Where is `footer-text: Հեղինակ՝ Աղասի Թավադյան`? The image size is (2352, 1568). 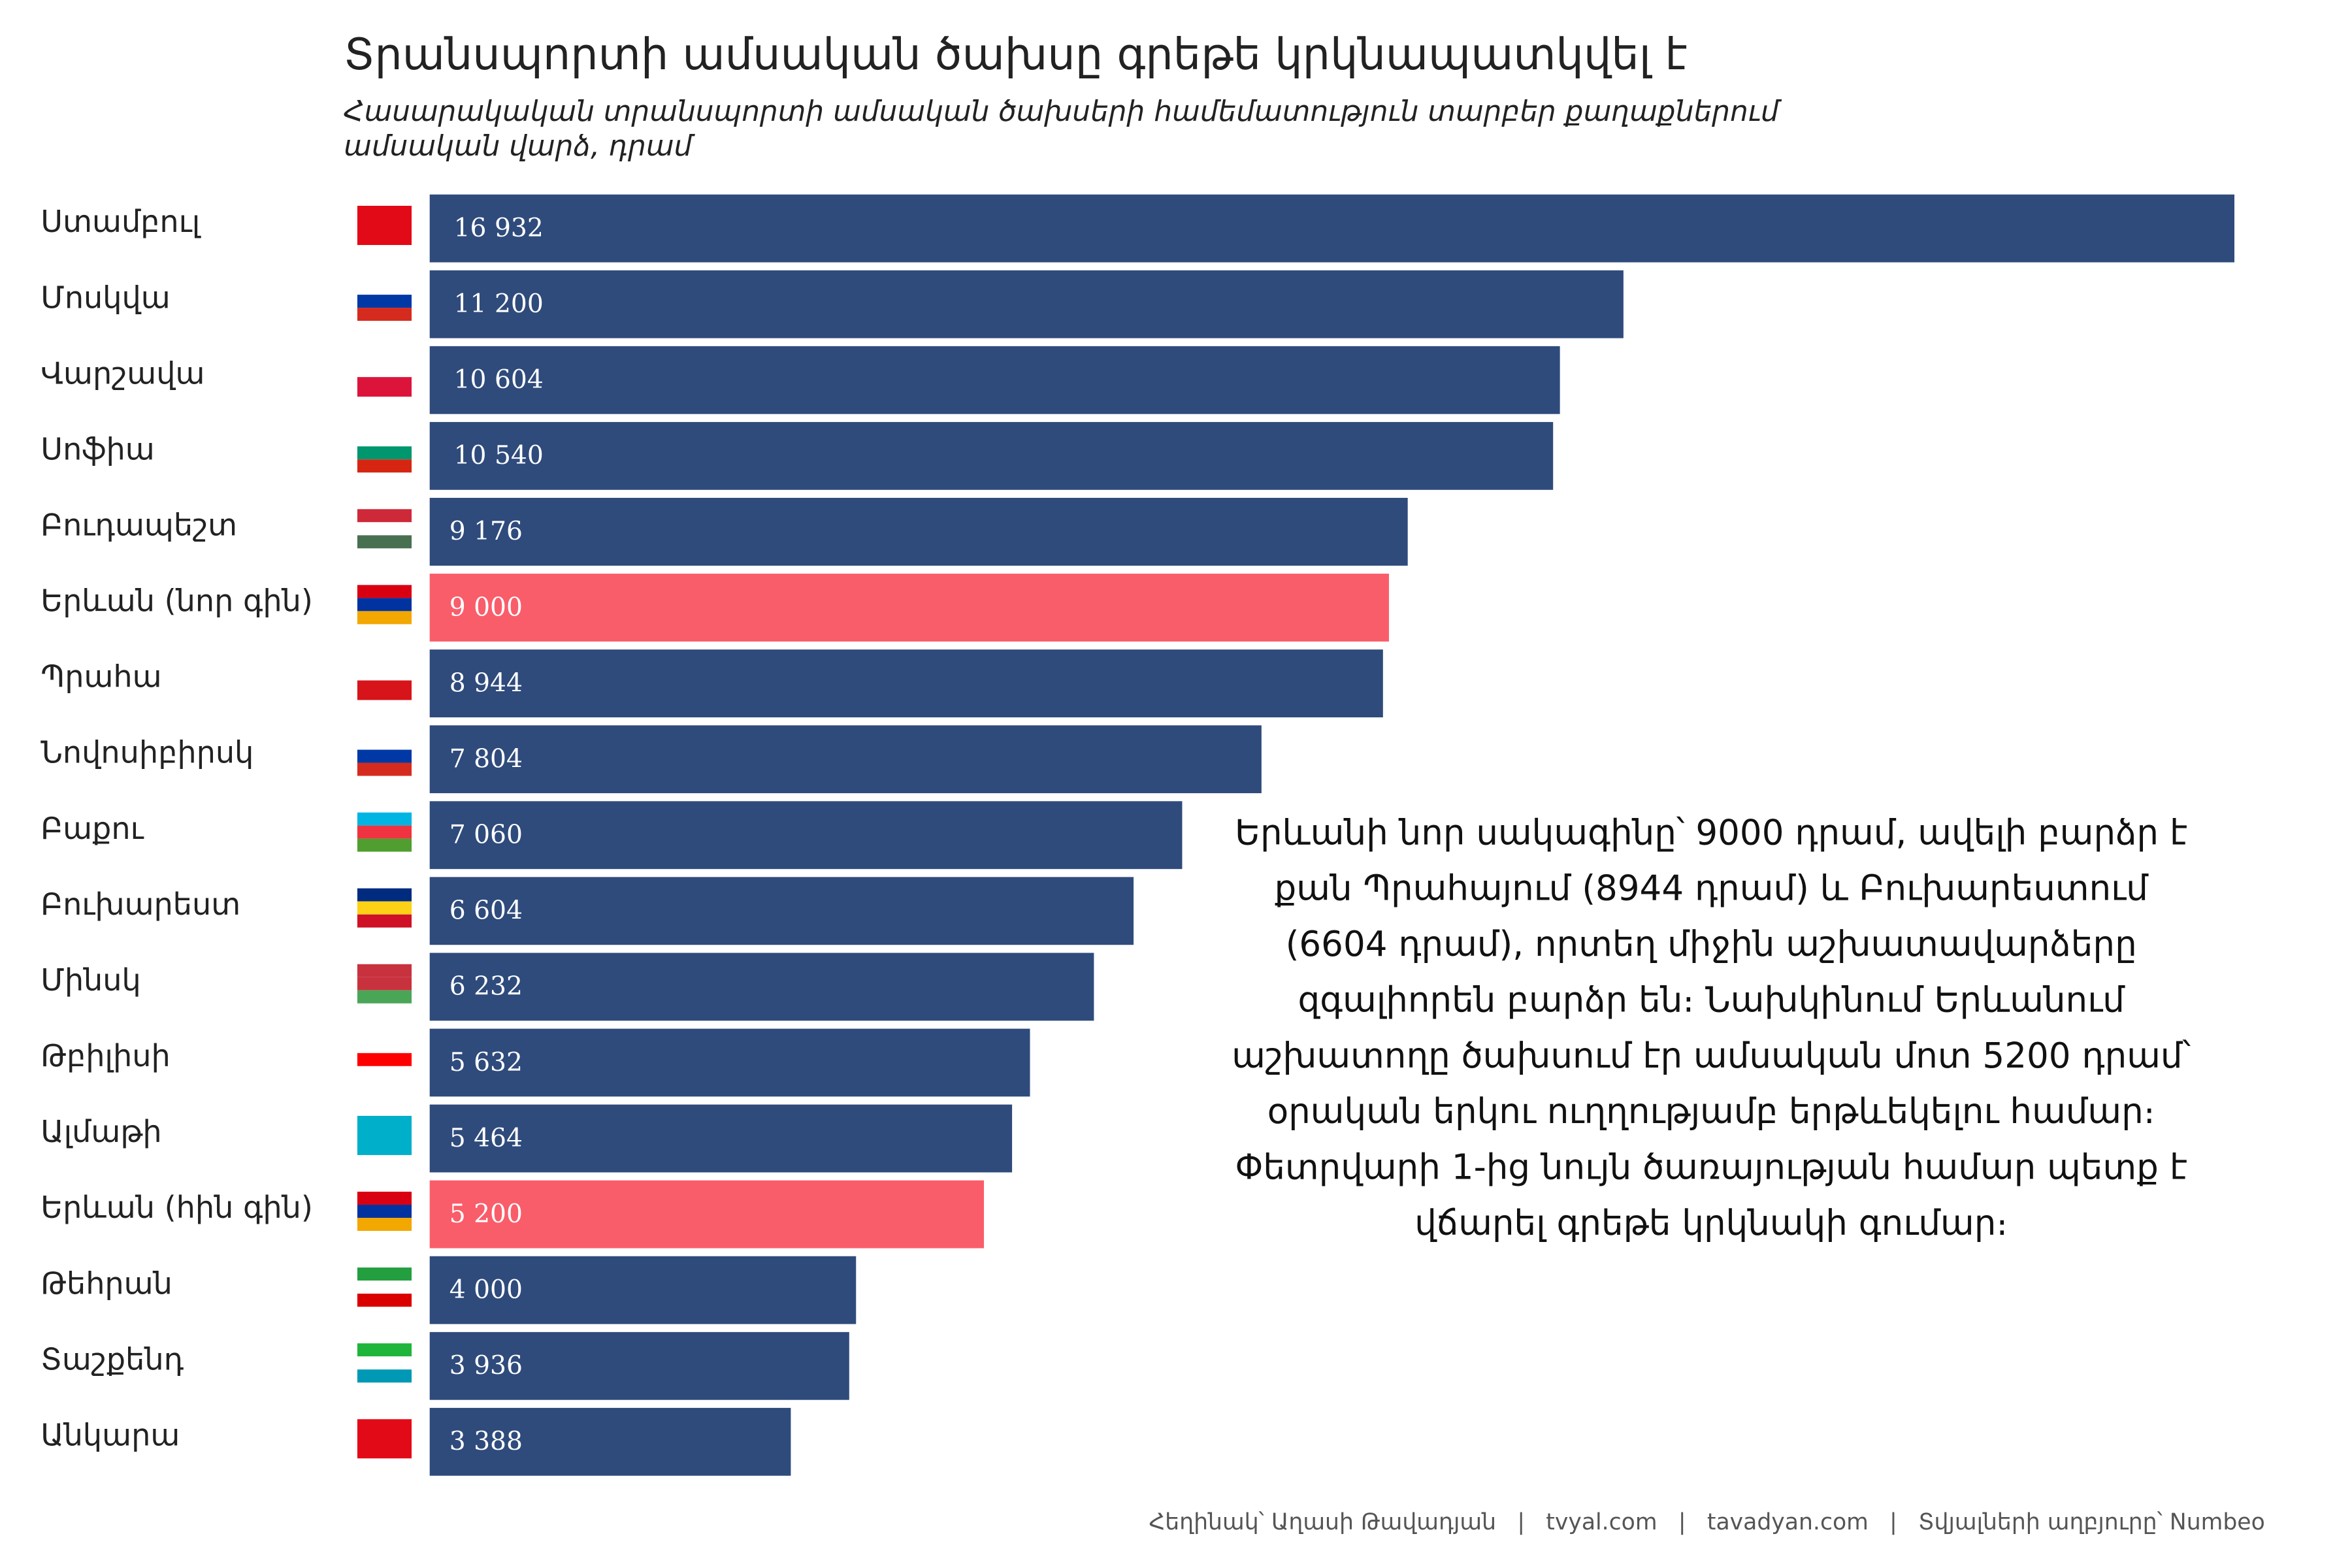
footer-text: Հեղինակ՝ Աղասի Թավադյան is located at coordinates (1322, 1522).